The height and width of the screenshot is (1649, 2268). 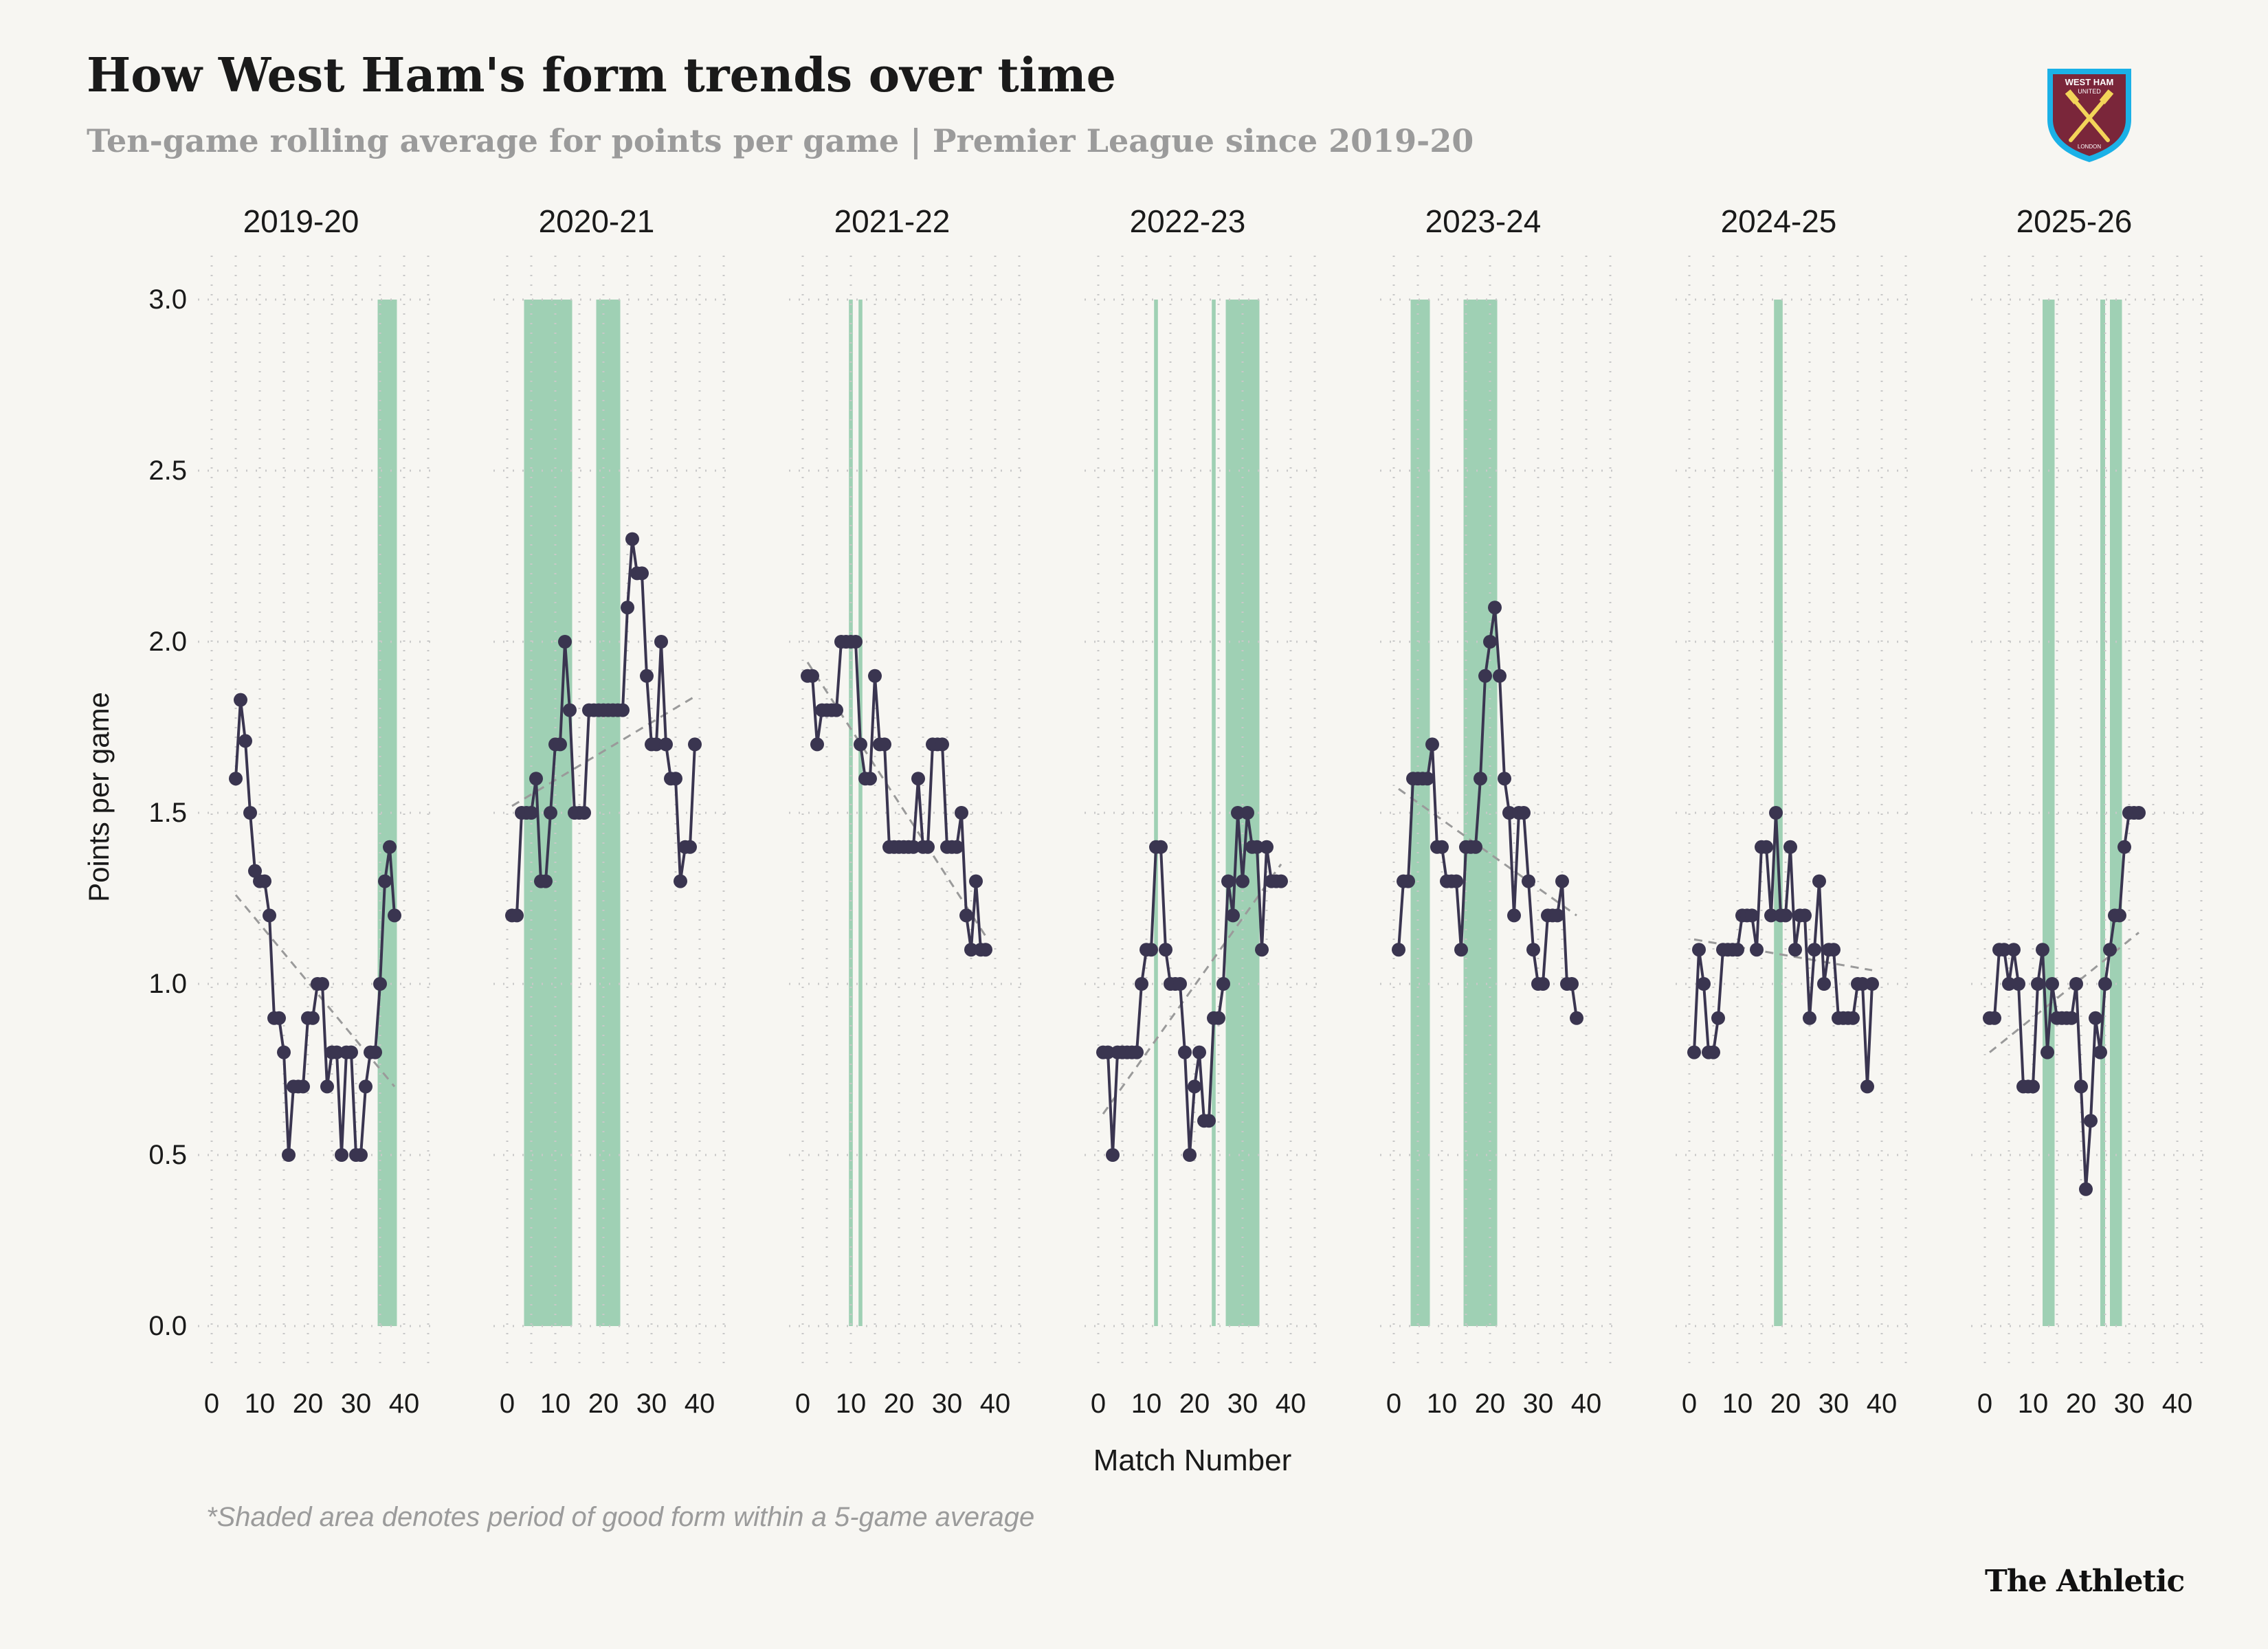 I want to click on crest-top-text: WEST HAM, so click(x=2089, y=82).